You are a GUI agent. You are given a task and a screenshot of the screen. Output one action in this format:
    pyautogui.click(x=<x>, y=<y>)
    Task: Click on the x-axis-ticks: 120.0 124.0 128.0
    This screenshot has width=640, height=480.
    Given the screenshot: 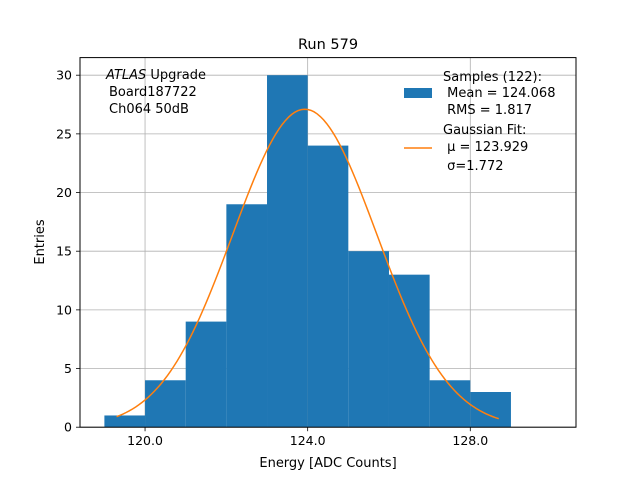 What is the action you would take?
    pyautogui.click(x=307, y=437)
    